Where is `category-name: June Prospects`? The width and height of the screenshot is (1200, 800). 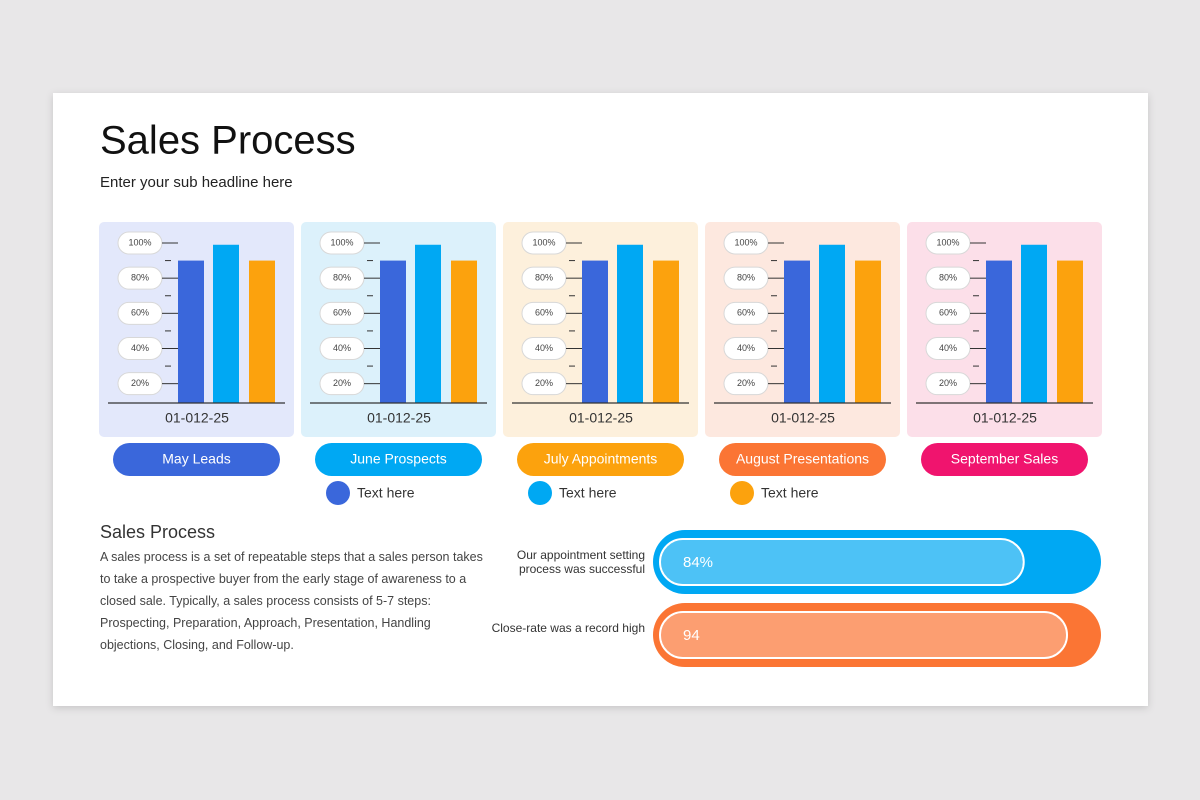
category-name: June Prospects is located at coordinates (398, 459).